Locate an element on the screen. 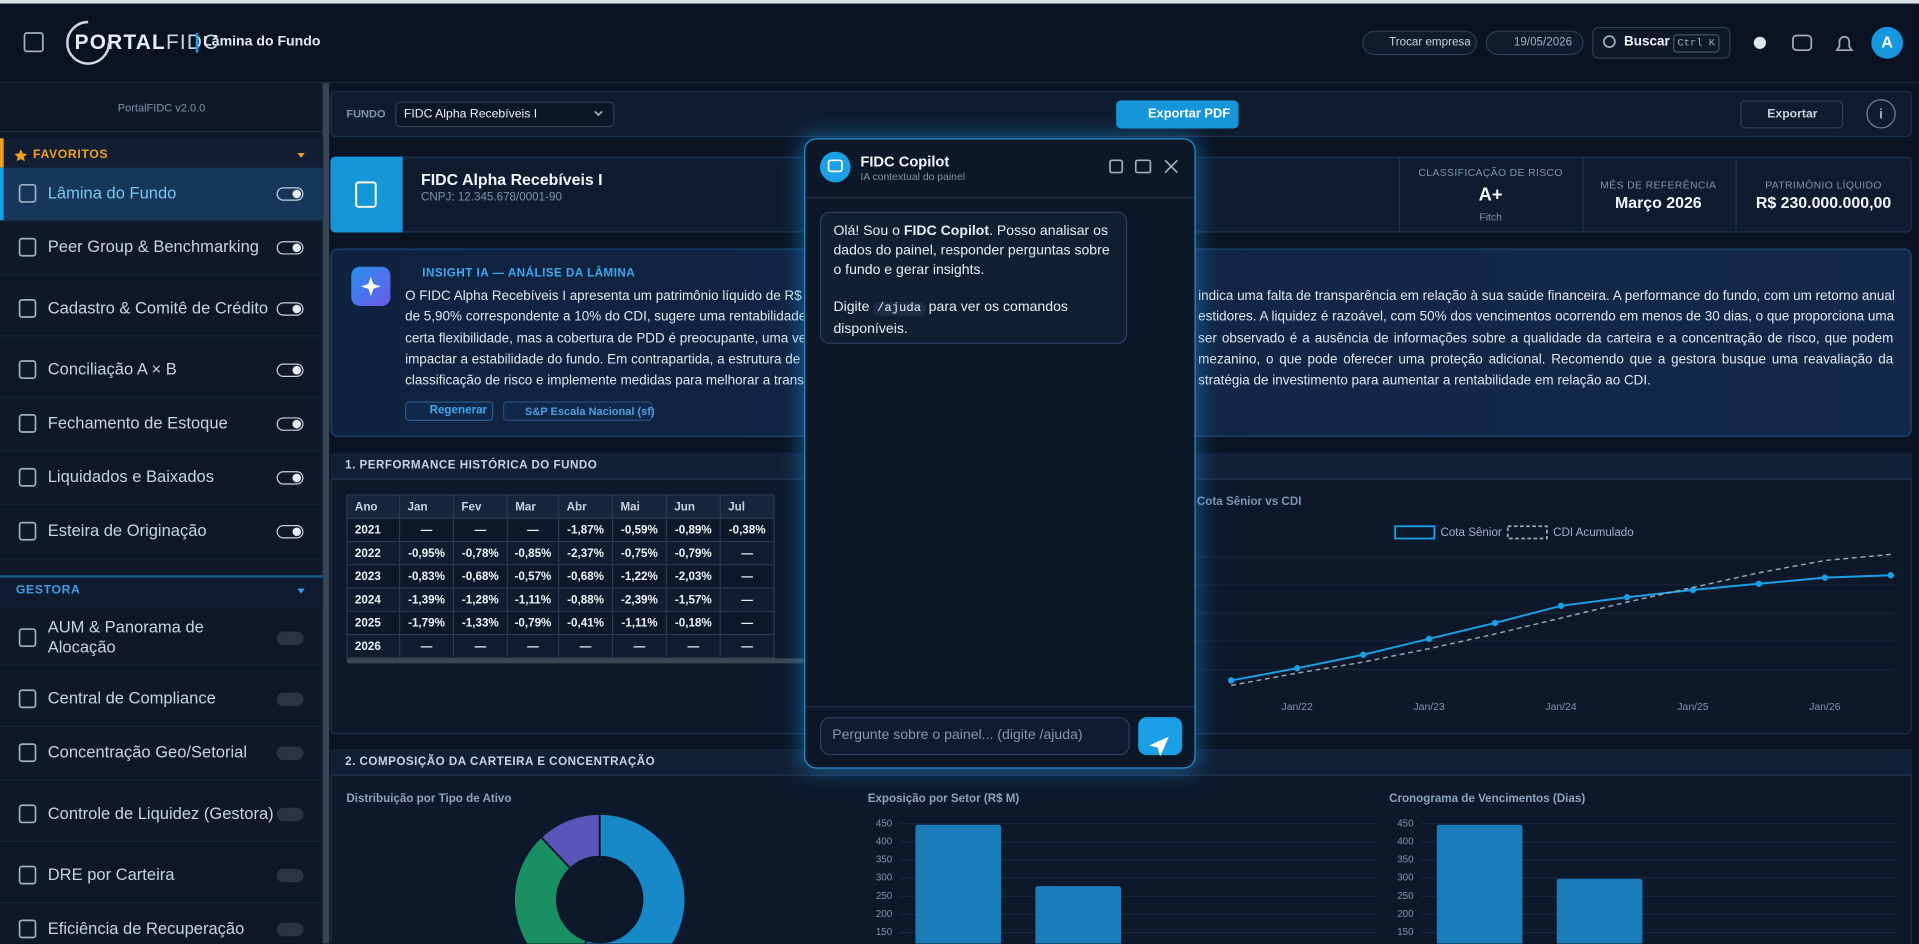 The image size is (1919, 944). chart-title: Distribuição por Tipo de Ativo is located at coordinates (428, 798).